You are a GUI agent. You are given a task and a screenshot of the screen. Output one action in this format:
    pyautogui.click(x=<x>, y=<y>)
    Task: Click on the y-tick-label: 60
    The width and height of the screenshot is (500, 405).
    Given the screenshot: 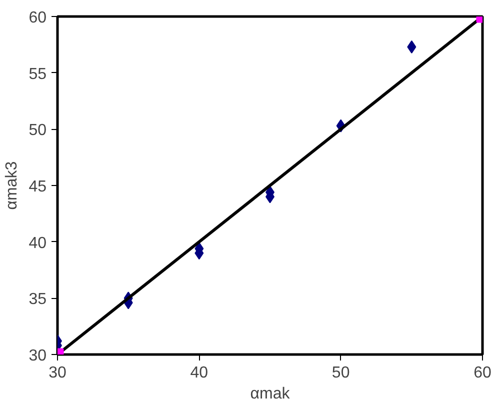 What is the action you would take?
    pyautogui.click(x=37, y=18)
    